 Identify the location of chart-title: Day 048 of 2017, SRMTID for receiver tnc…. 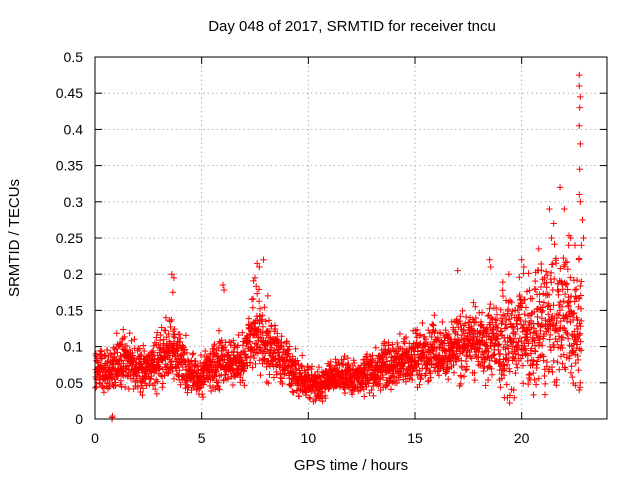
(352, 26).